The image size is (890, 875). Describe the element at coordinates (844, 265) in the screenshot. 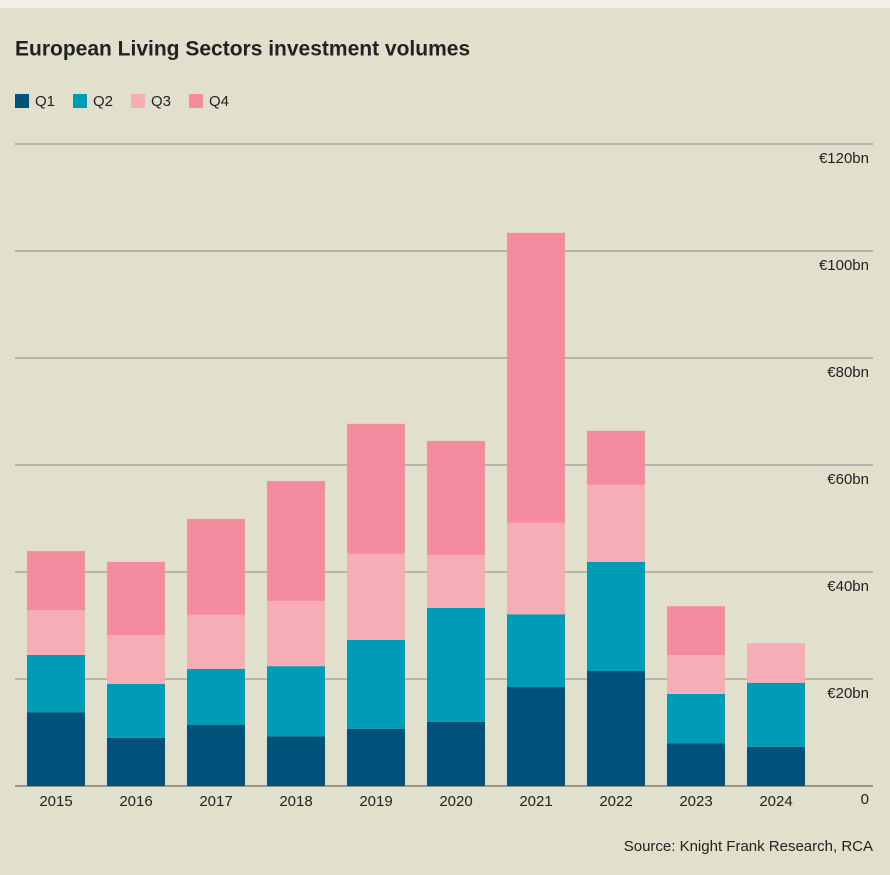

I see `y-tick-label: €100bn` at that location.